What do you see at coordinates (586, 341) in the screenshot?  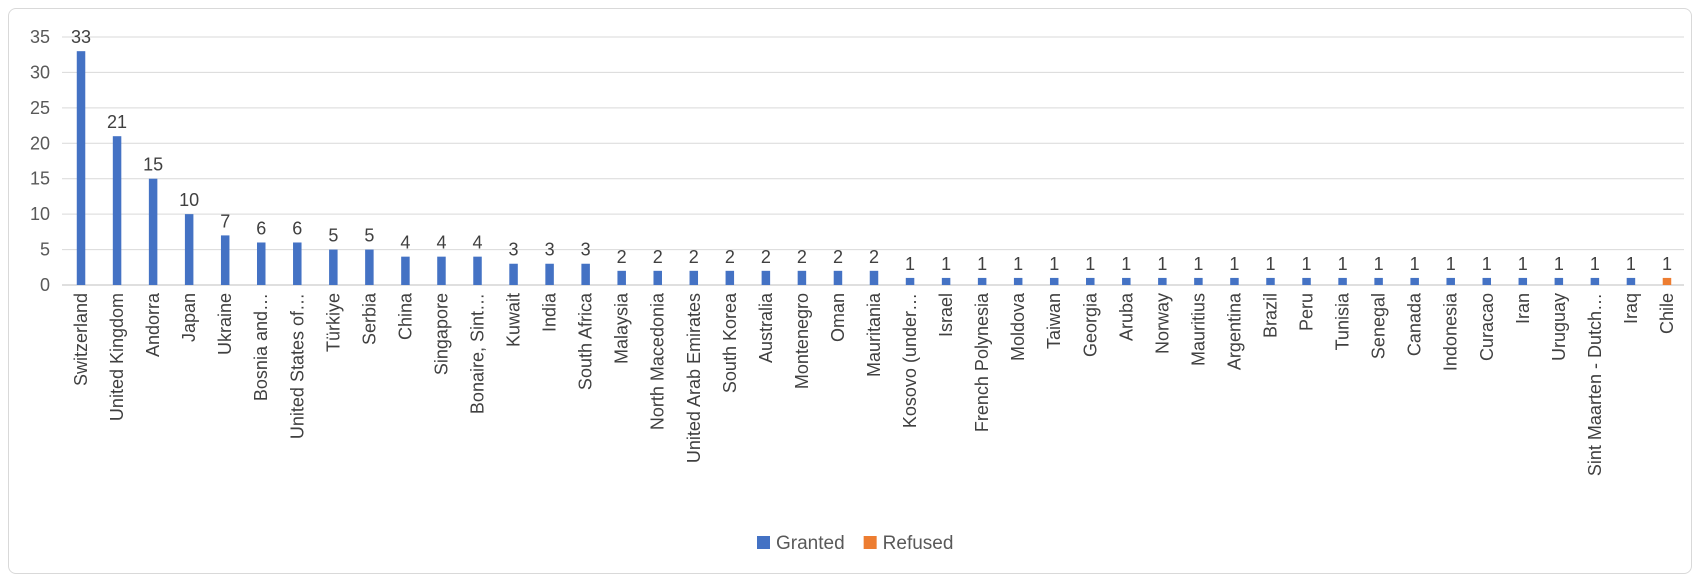 I see `category-label: South Africa` at bounding box center [586, 341].